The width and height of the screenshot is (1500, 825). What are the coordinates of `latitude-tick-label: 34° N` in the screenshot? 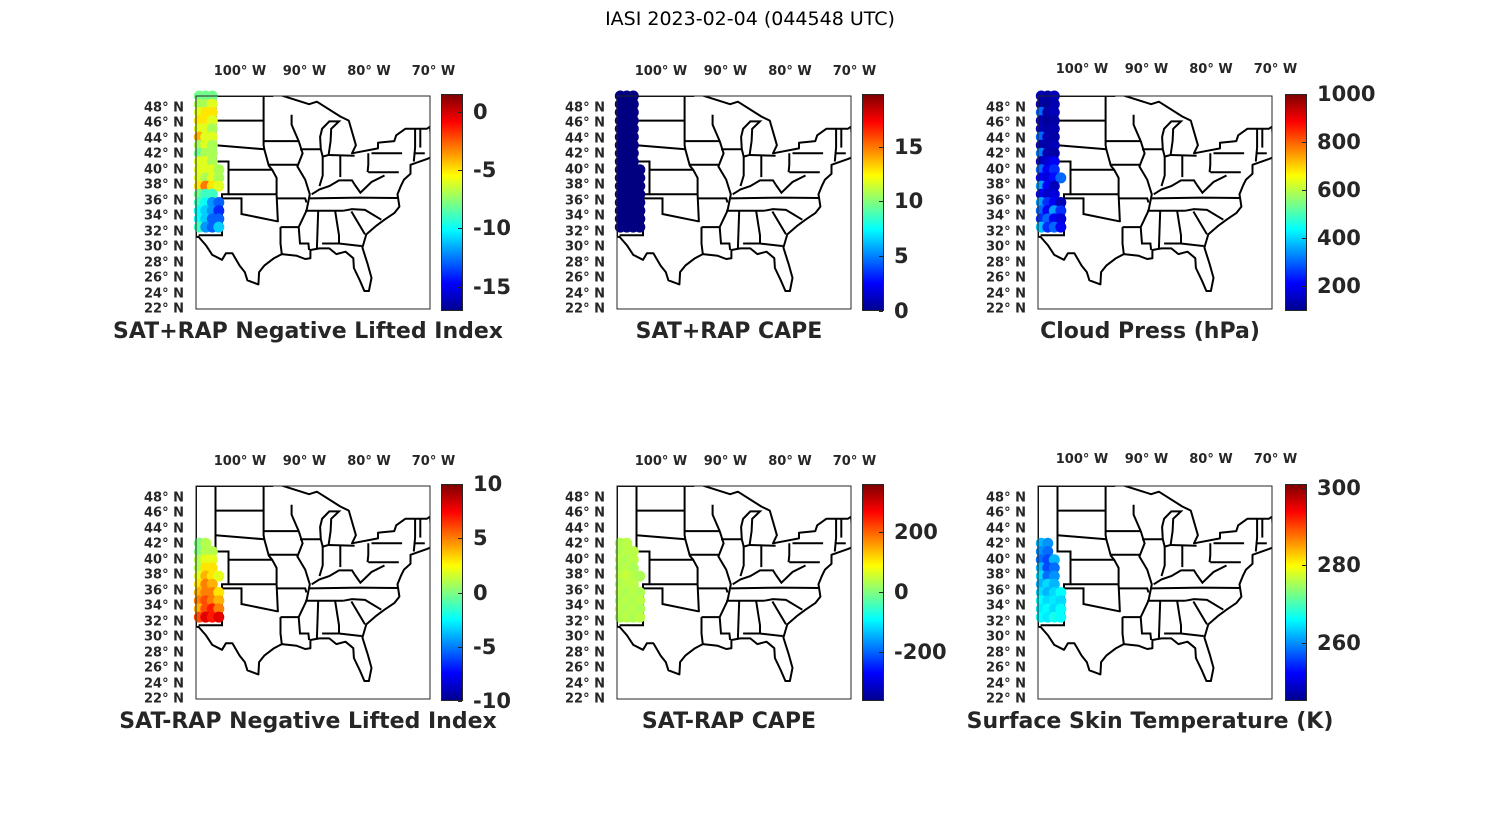 It's located at (164, 606).